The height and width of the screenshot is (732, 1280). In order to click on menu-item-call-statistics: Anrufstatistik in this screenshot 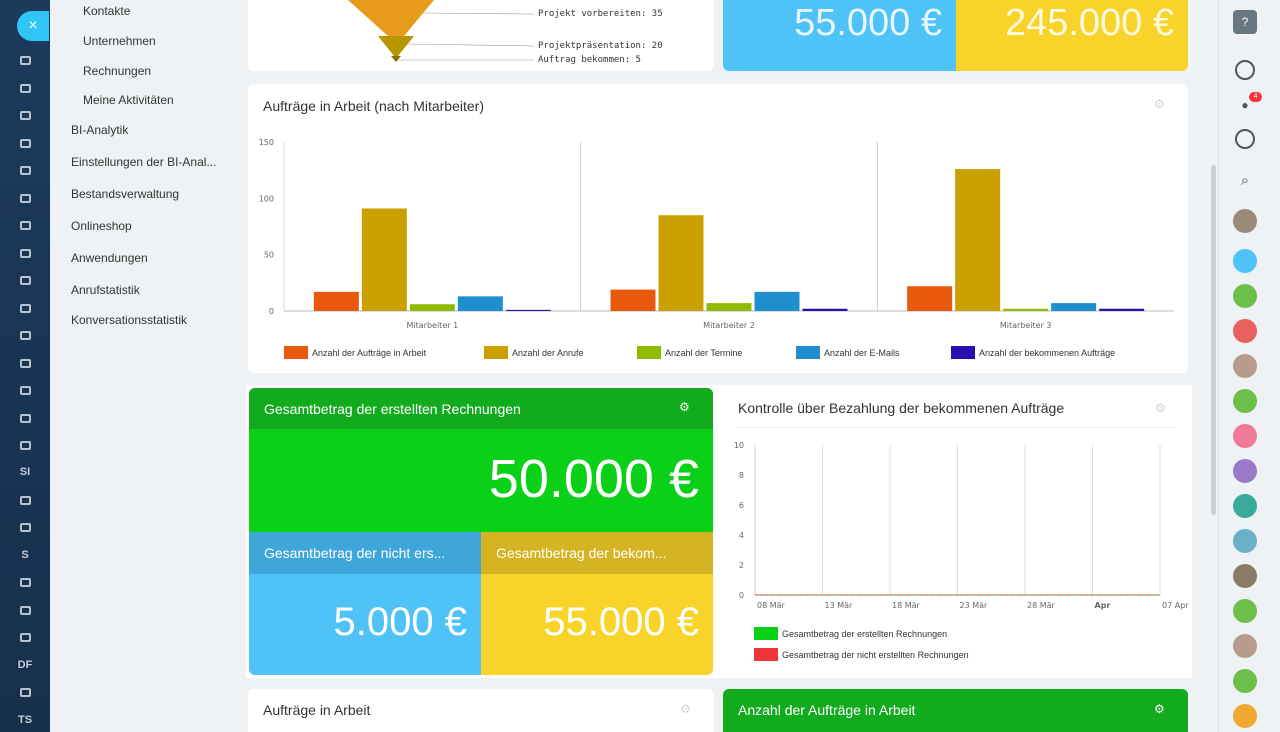, I will do `click(105, 290)`.